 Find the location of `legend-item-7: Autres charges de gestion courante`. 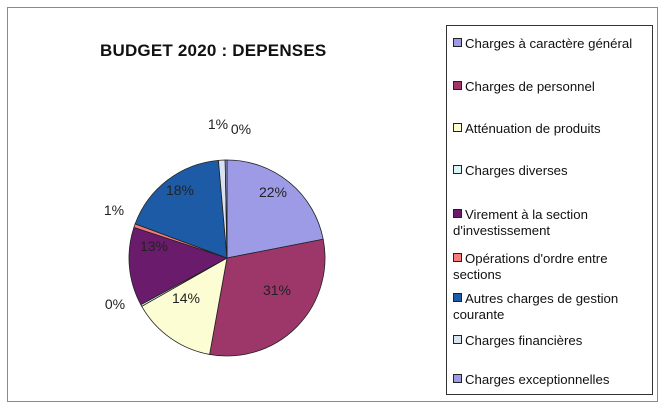

legend-item-7: Autres charges de gestion courante is located at coordinates (549, 307).